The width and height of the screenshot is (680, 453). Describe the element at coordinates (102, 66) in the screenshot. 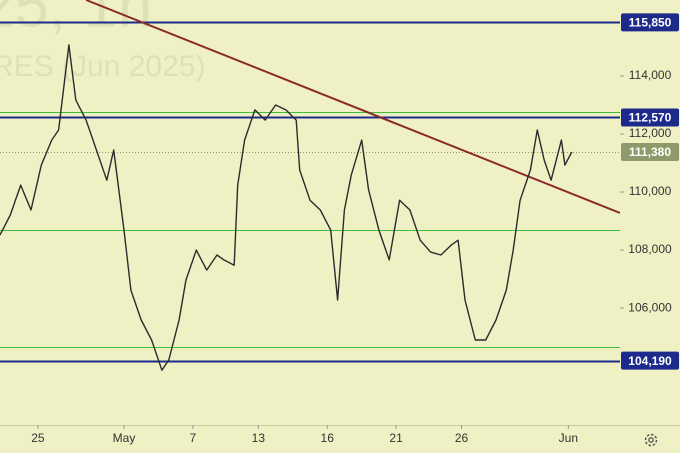

I see `watermark-subtitle: RES (Jun 2025)` at that location.